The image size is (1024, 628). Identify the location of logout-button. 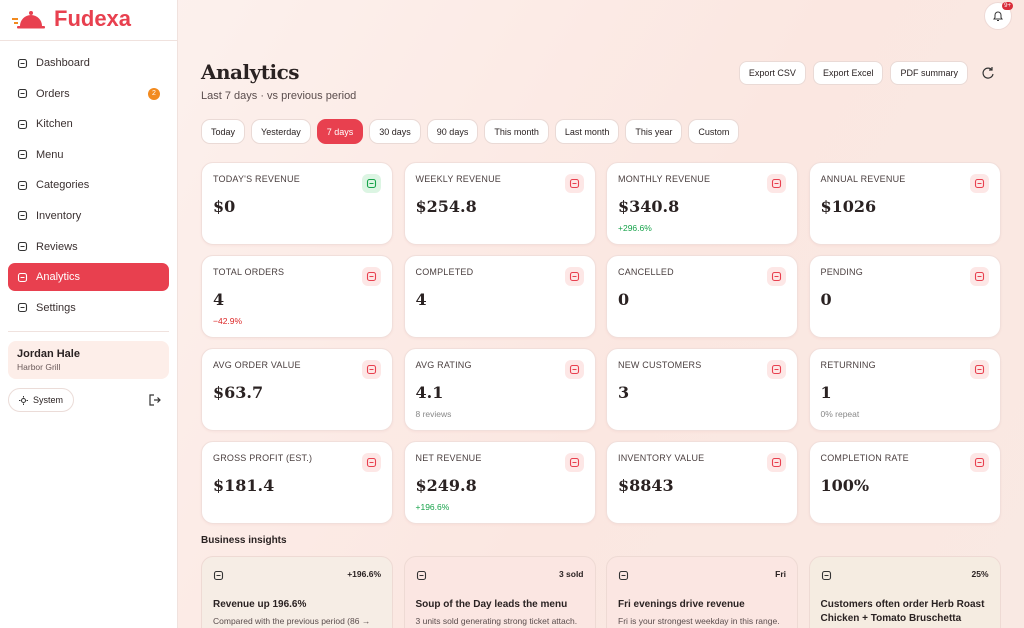
(155, 400).